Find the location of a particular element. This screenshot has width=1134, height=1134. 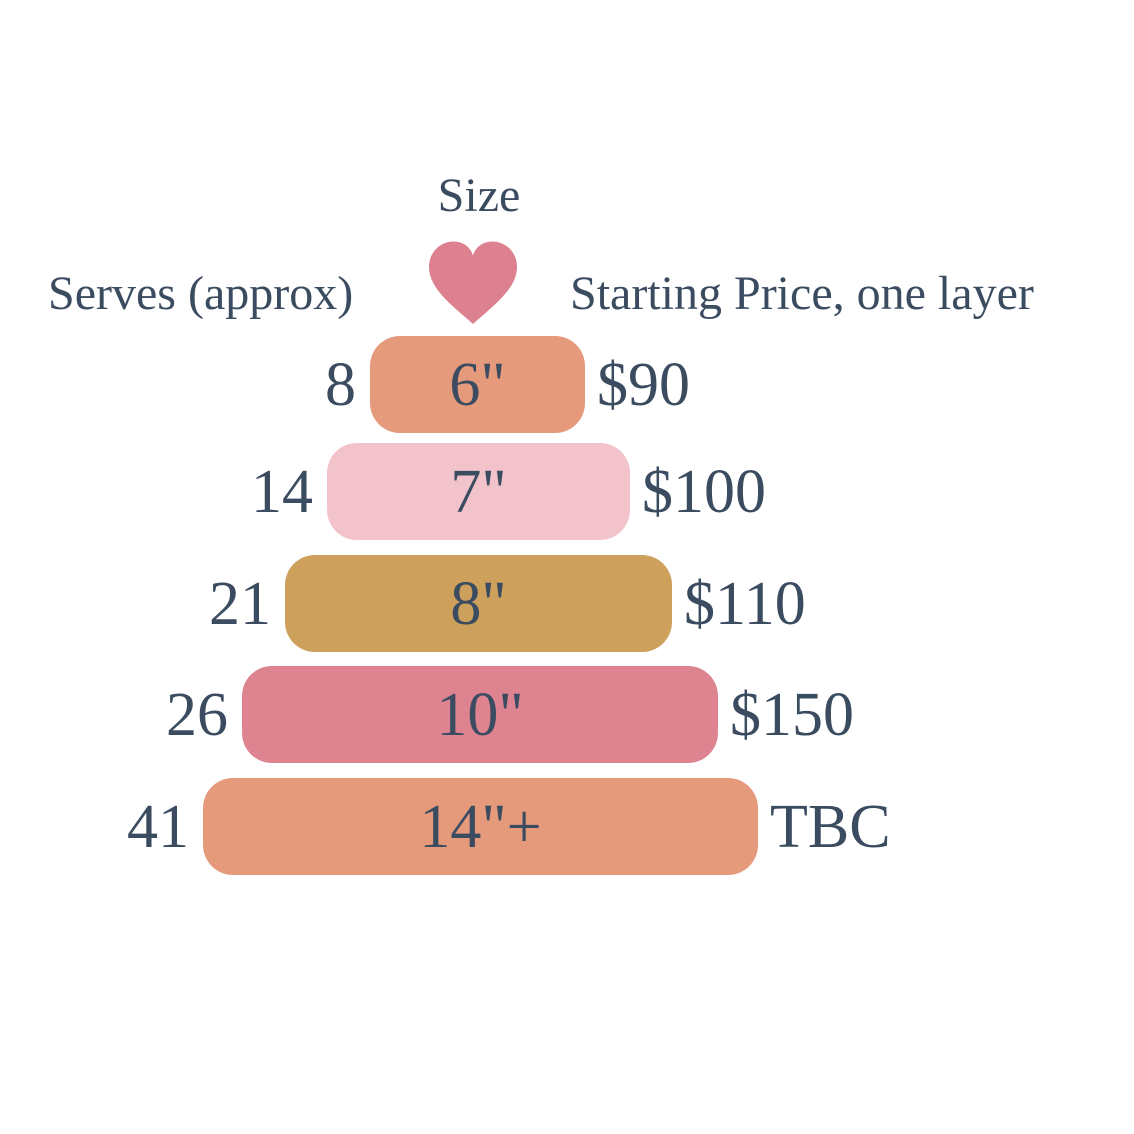

serves-value: 21 is located at coordinates (240, 603).